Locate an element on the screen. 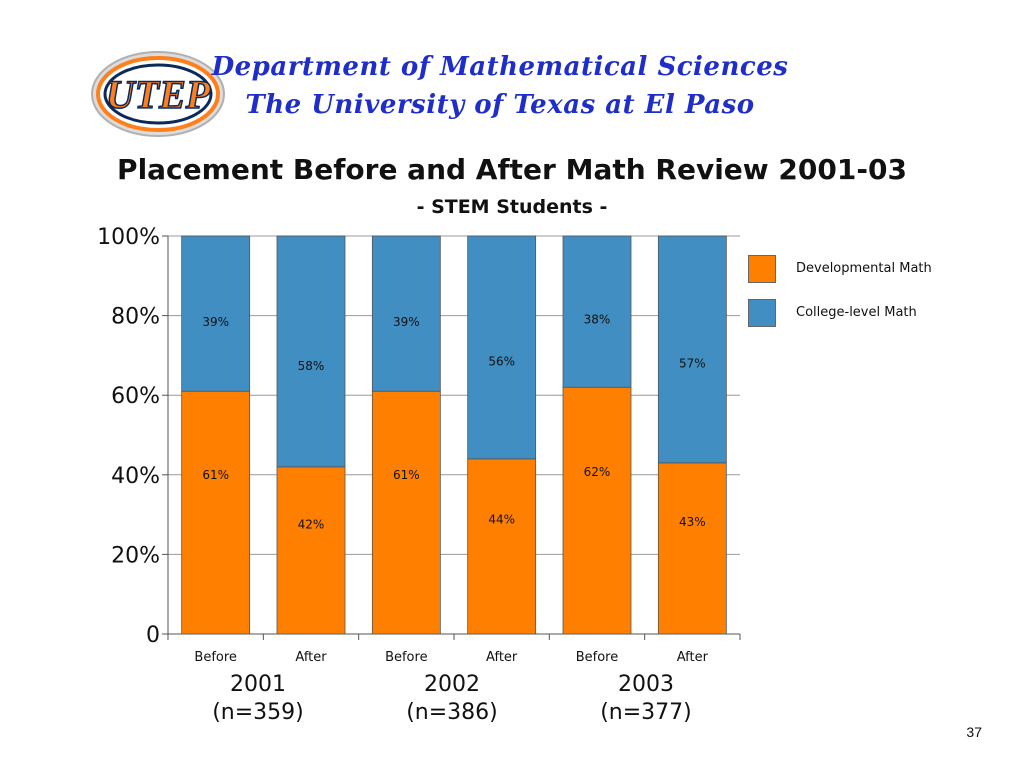  legend-swatch-developmental is located at coordinates (762, 269).